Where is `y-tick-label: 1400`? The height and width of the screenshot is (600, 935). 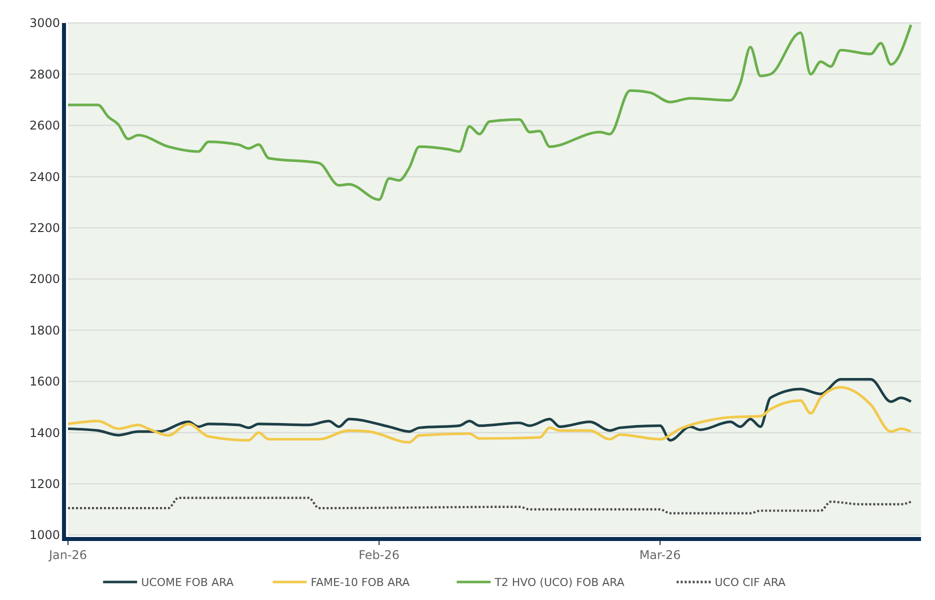
y-tick-label: 1400 is located at coordinates (44, 433).